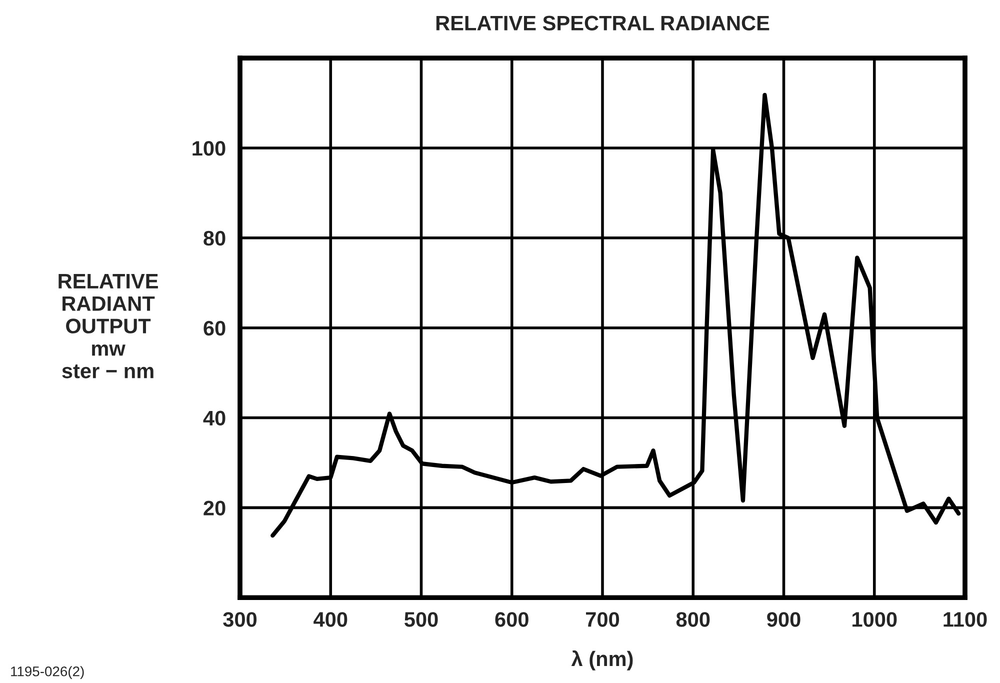 The width and height of the screenshot is (1000, 683). What do you see at coordinates (215, 238) in the screenshot?
I see `y-tick-label: 80` at bounding box center [215, 238].